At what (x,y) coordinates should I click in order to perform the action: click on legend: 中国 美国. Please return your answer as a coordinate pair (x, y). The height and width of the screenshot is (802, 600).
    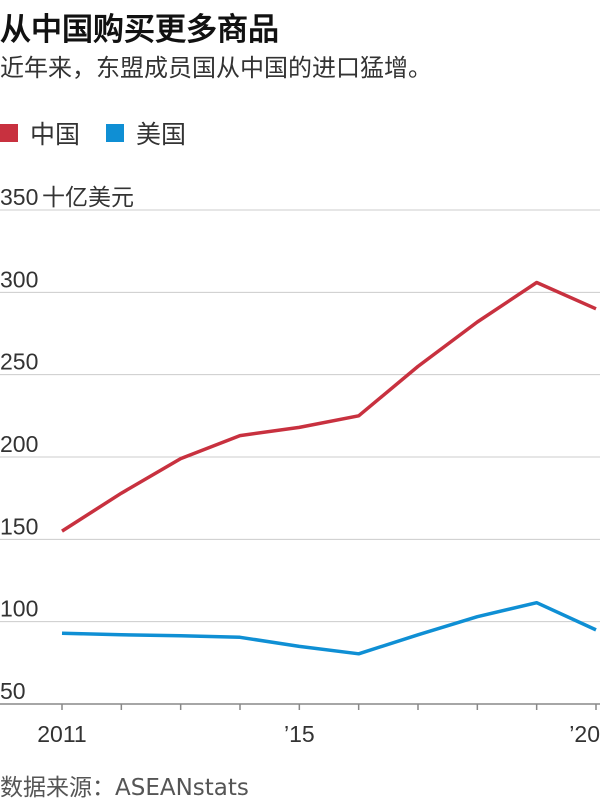
    Looking at the image, I should click on (106, 133).